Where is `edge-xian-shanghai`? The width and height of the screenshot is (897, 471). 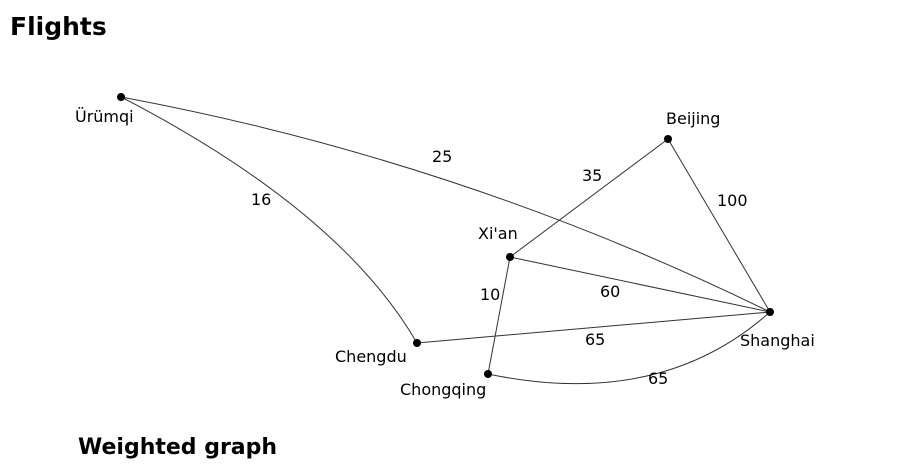
edge-xian-shanghai is located at coordinates (640, 284).